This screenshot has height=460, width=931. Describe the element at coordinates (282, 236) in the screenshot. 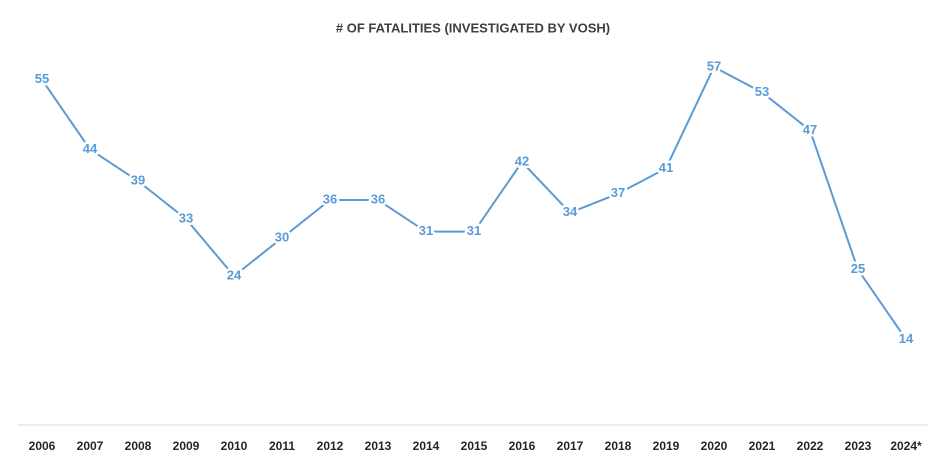

I see `data-label: 30` at that location.